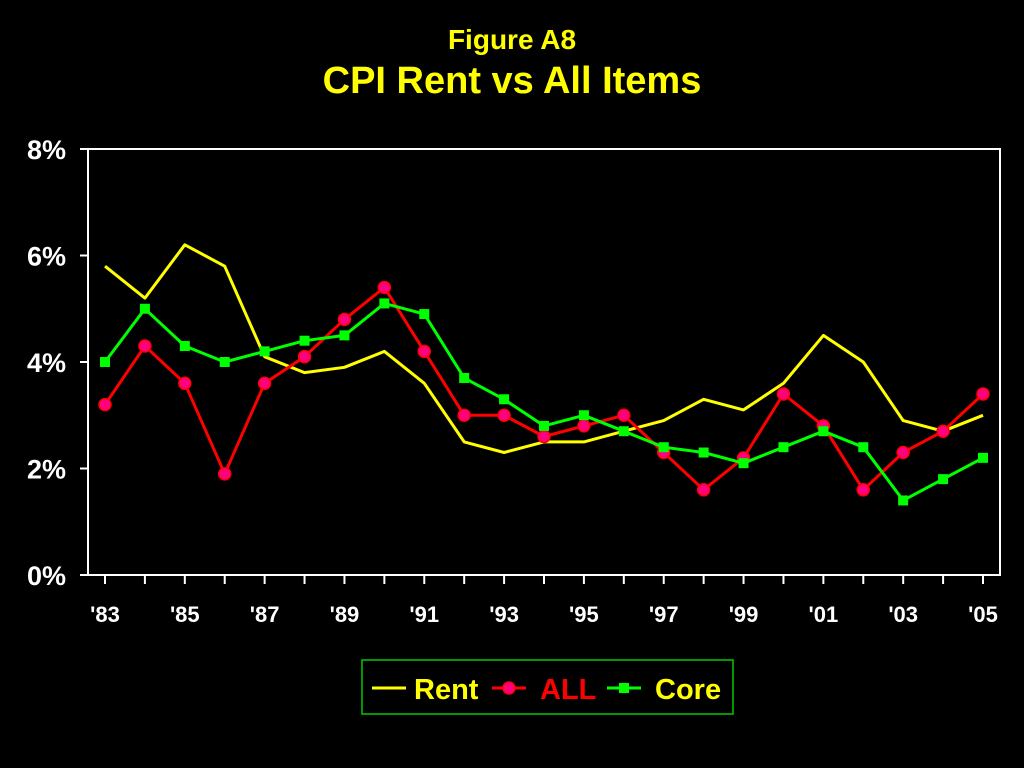 The image size is (1024, 768). What do you see at coordinates (446, 690) in the screenshot?
I see `legend-label-rent: Rent` at bounding box center [446, 690].